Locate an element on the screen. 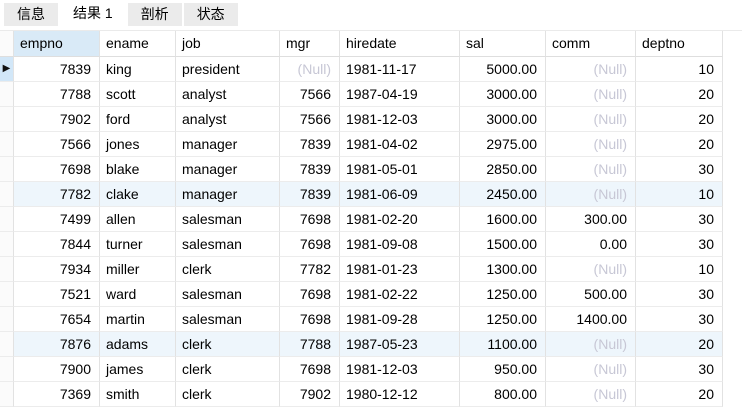  cell-sal: 1300.00 is located at coordinates (503, 269).